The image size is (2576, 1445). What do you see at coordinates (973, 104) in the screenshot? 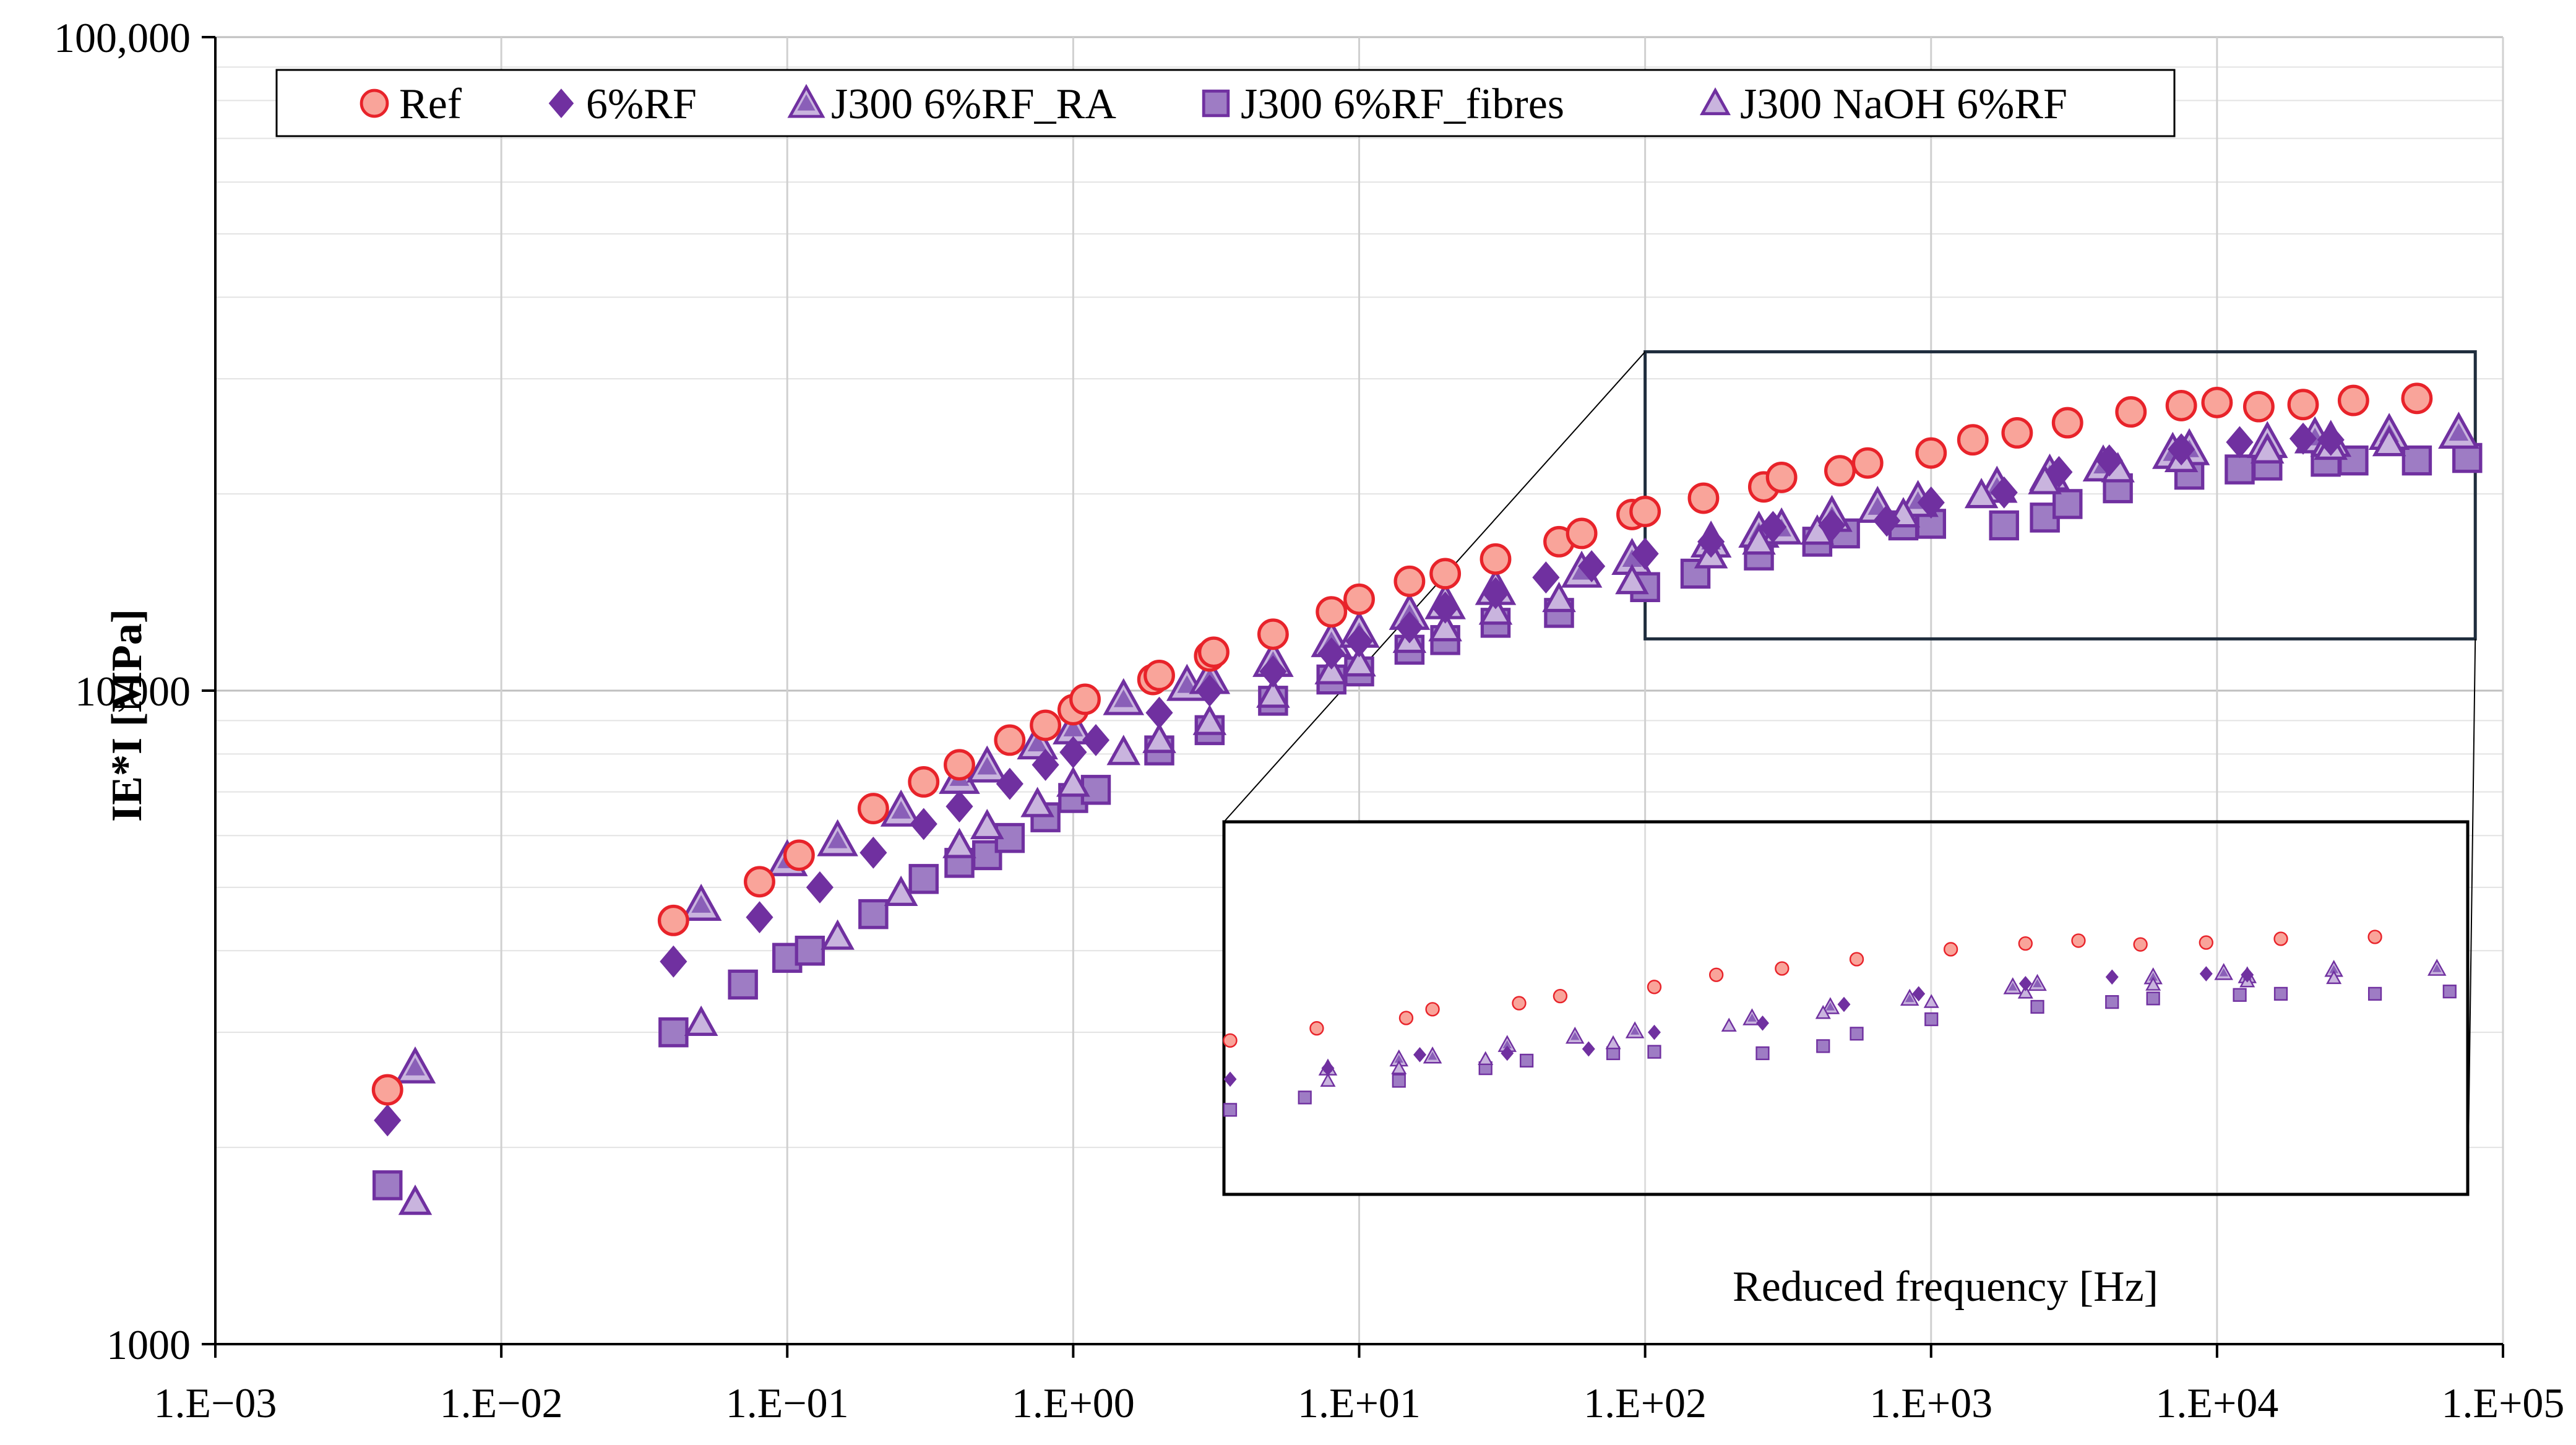
I see `legend-label: J300 6%RF_RA` at bounding box center [973, 104].